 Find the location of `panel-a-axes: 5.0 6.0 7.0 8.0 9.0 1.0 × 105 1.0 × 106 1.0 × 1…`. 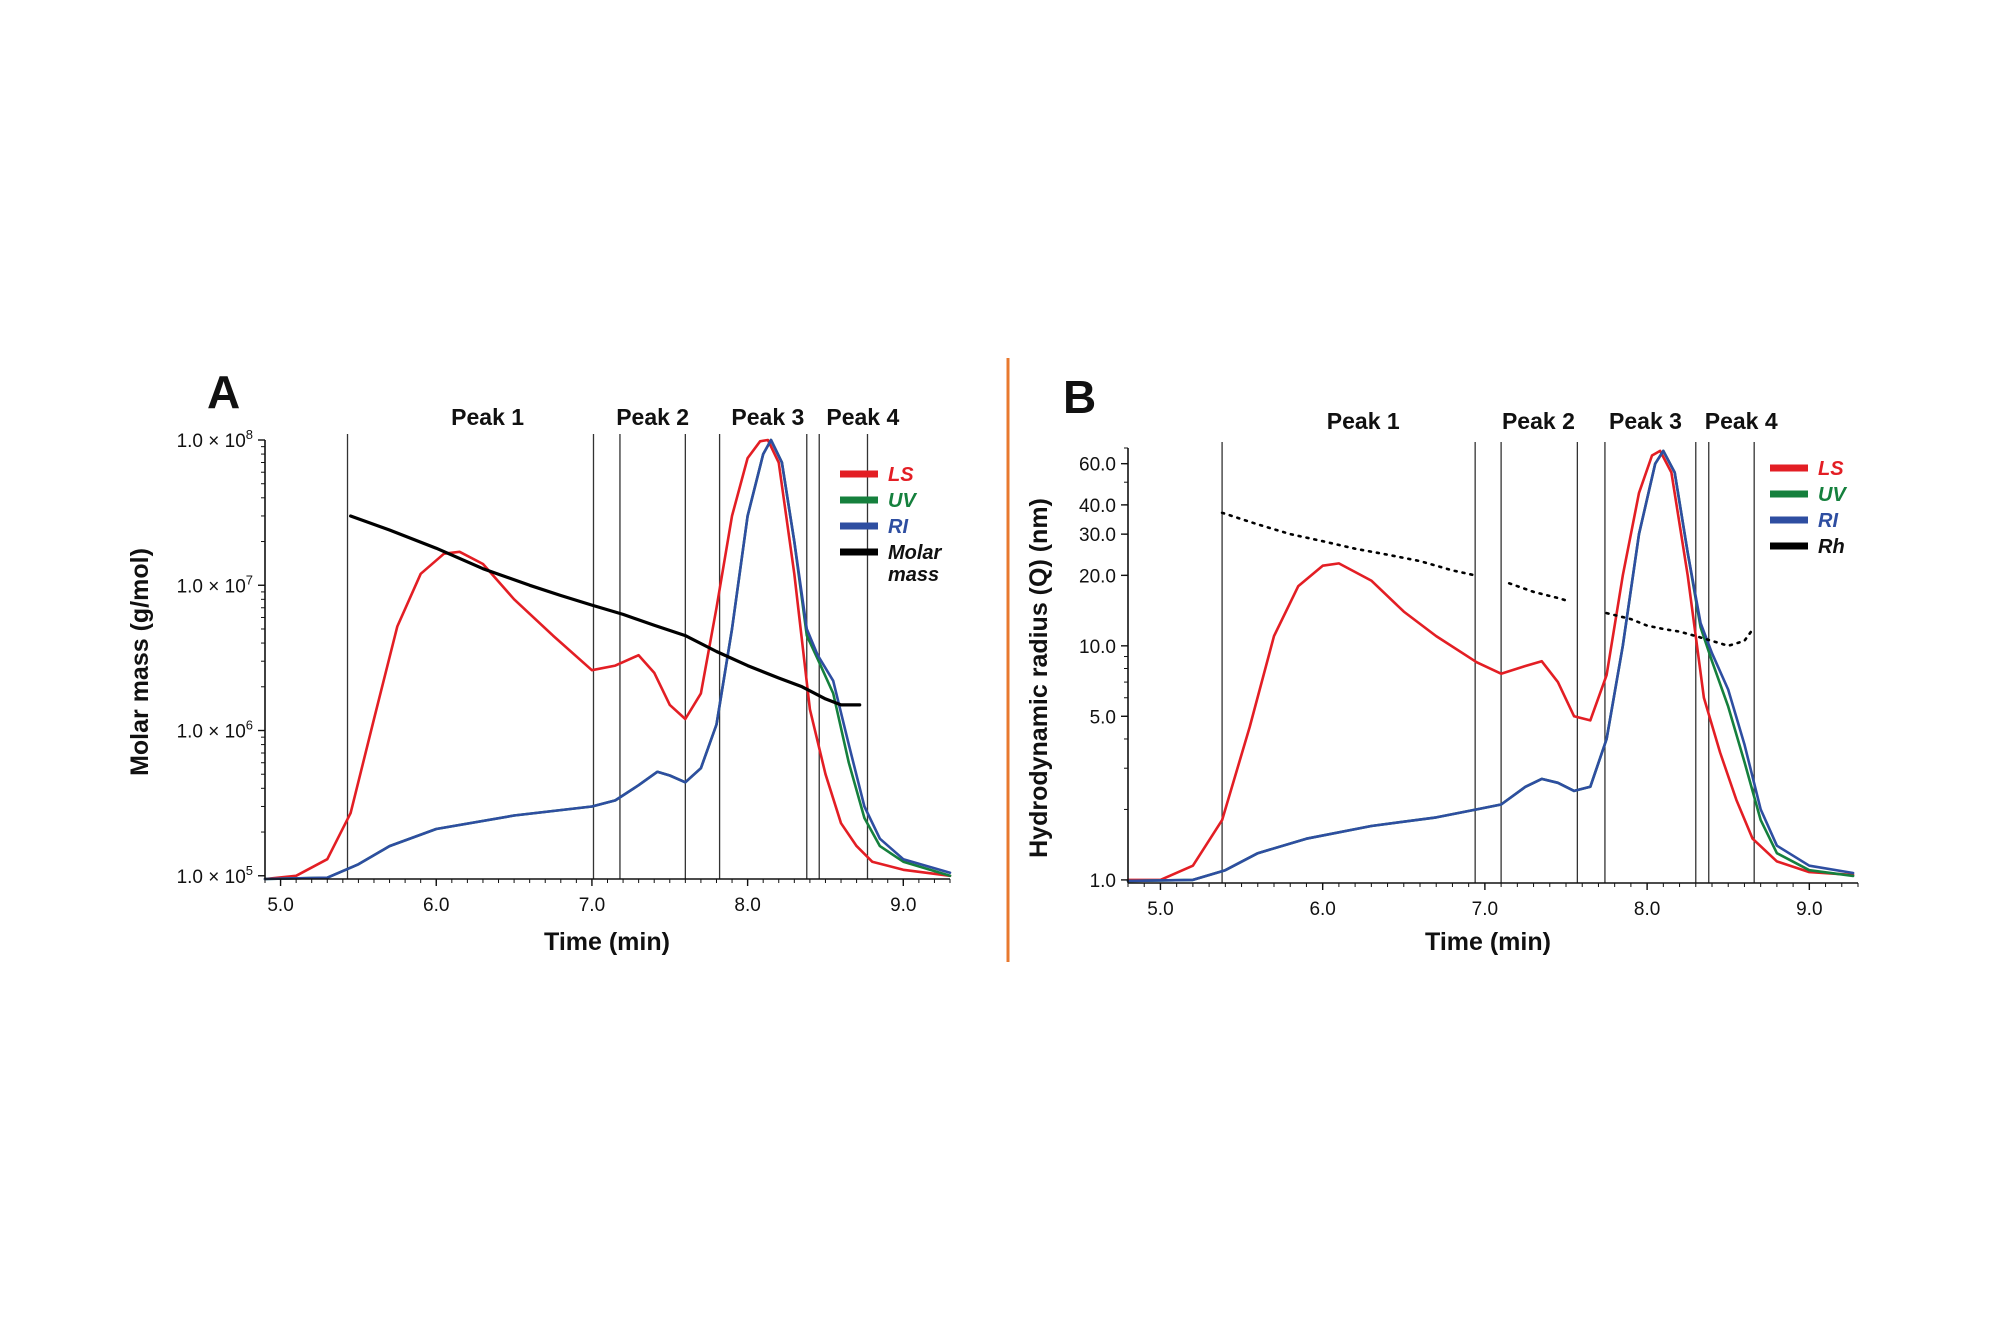

panel-a-axes: 5.0 6.0 7.0 8.0 9.0 1.0 × 105 1.0 × 106 1.0 × 1… is located at coordinates (564, 671).